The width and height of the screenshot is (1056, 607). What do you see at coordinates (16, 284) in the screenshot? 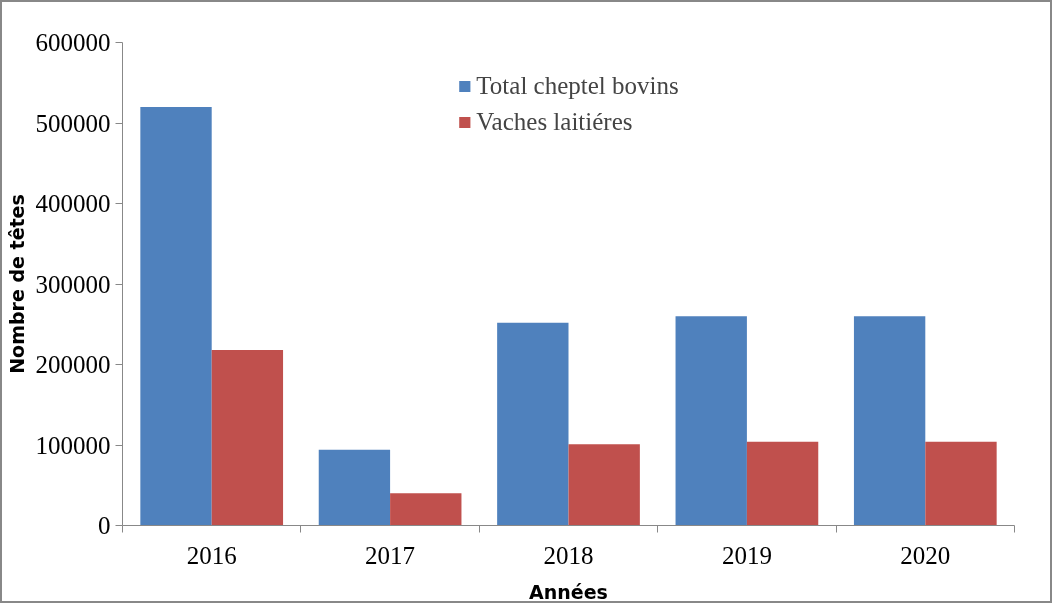
I see `y-axis-title: Nombre de têtes` at bounding box center [16, 284].